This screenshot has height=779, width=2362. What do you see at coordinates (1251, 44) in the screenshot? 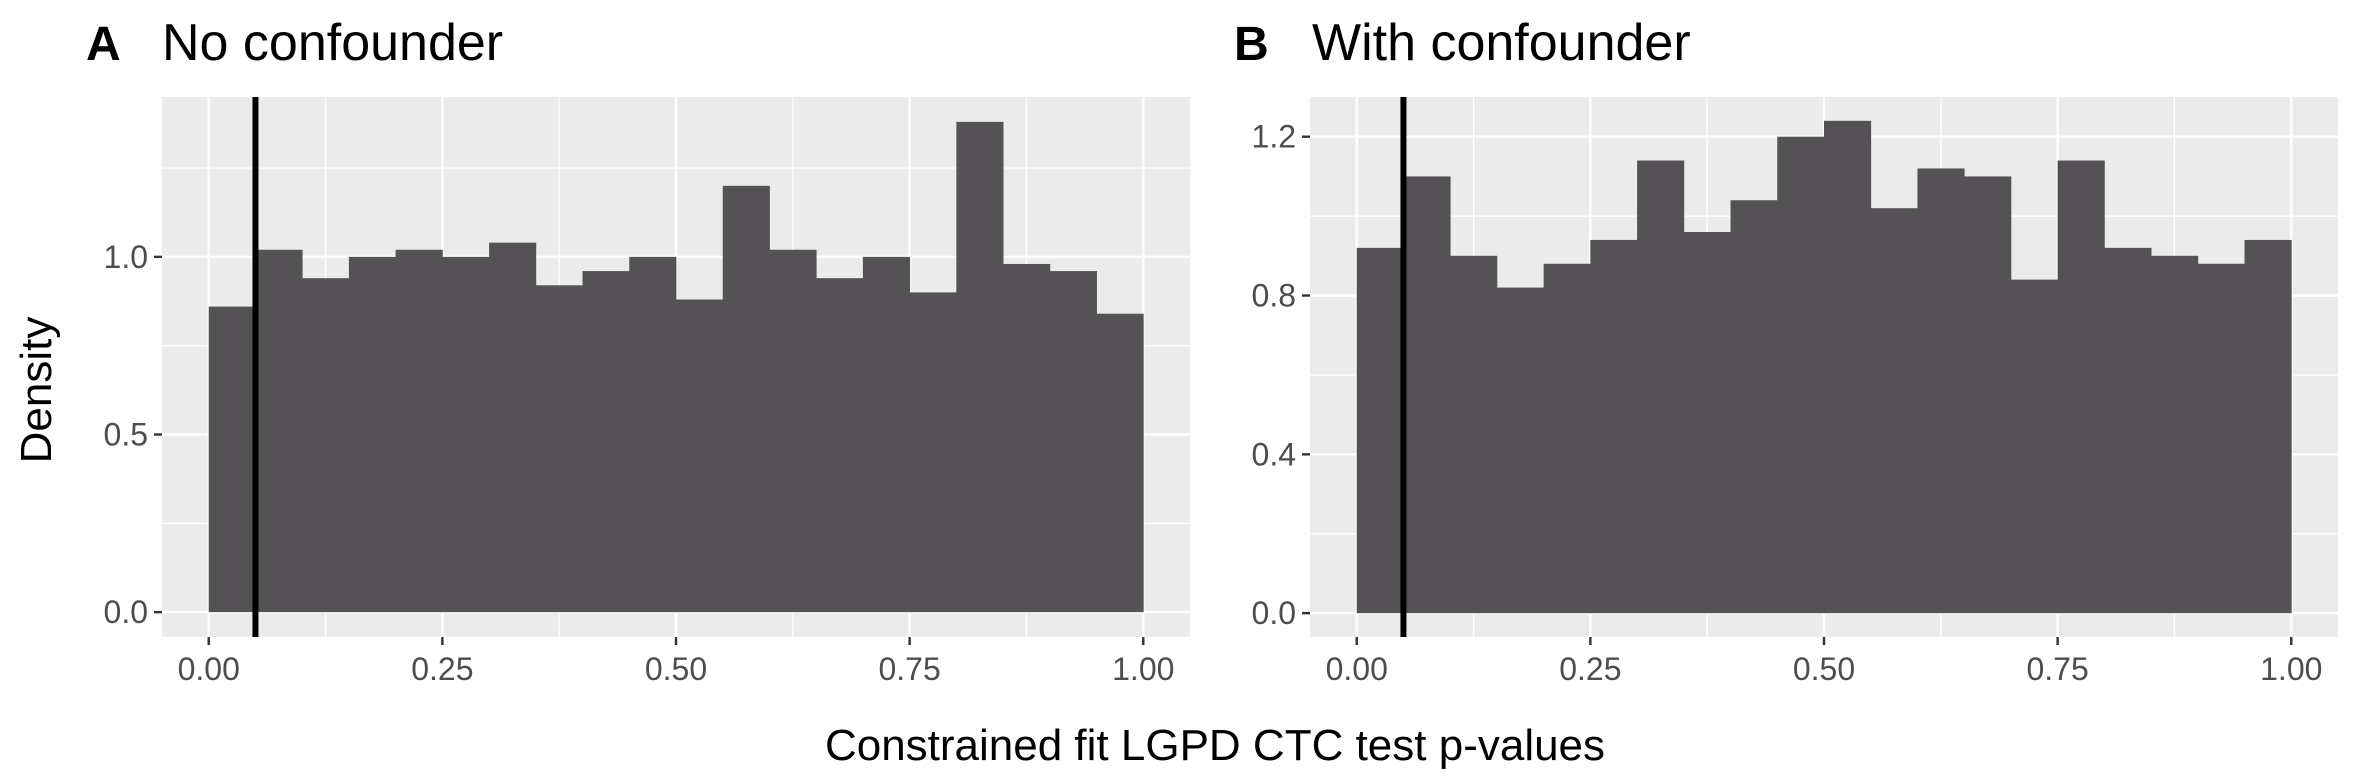
I see `panel-b-letter: B` at bounding box center [1251, 44].